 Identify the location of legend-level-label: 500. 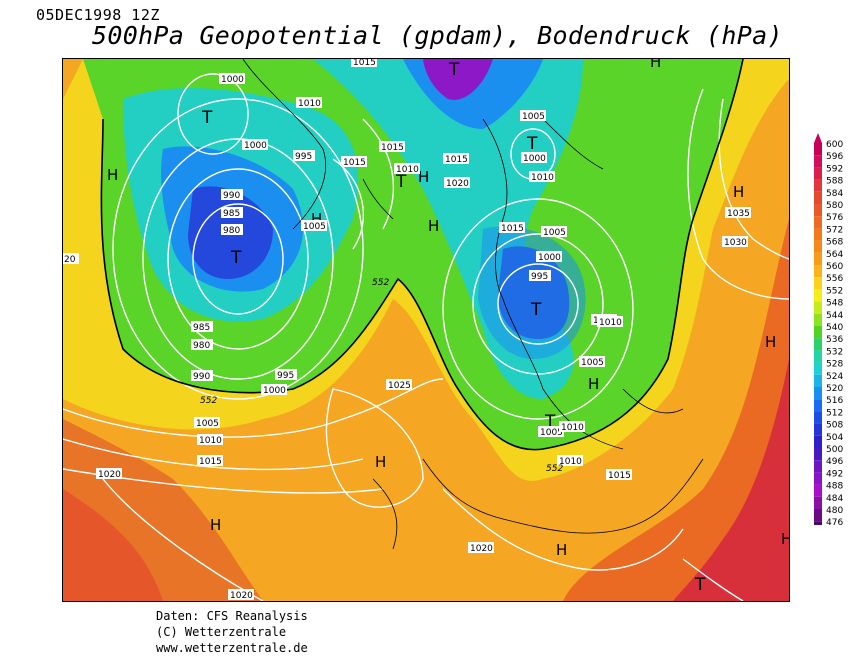
(834, 450).